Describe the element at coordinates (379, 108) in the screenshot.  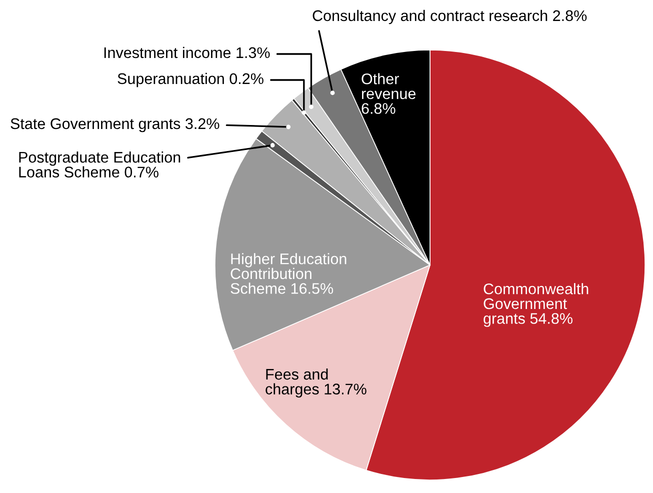
I see `data-label: 6.8%` at that location.